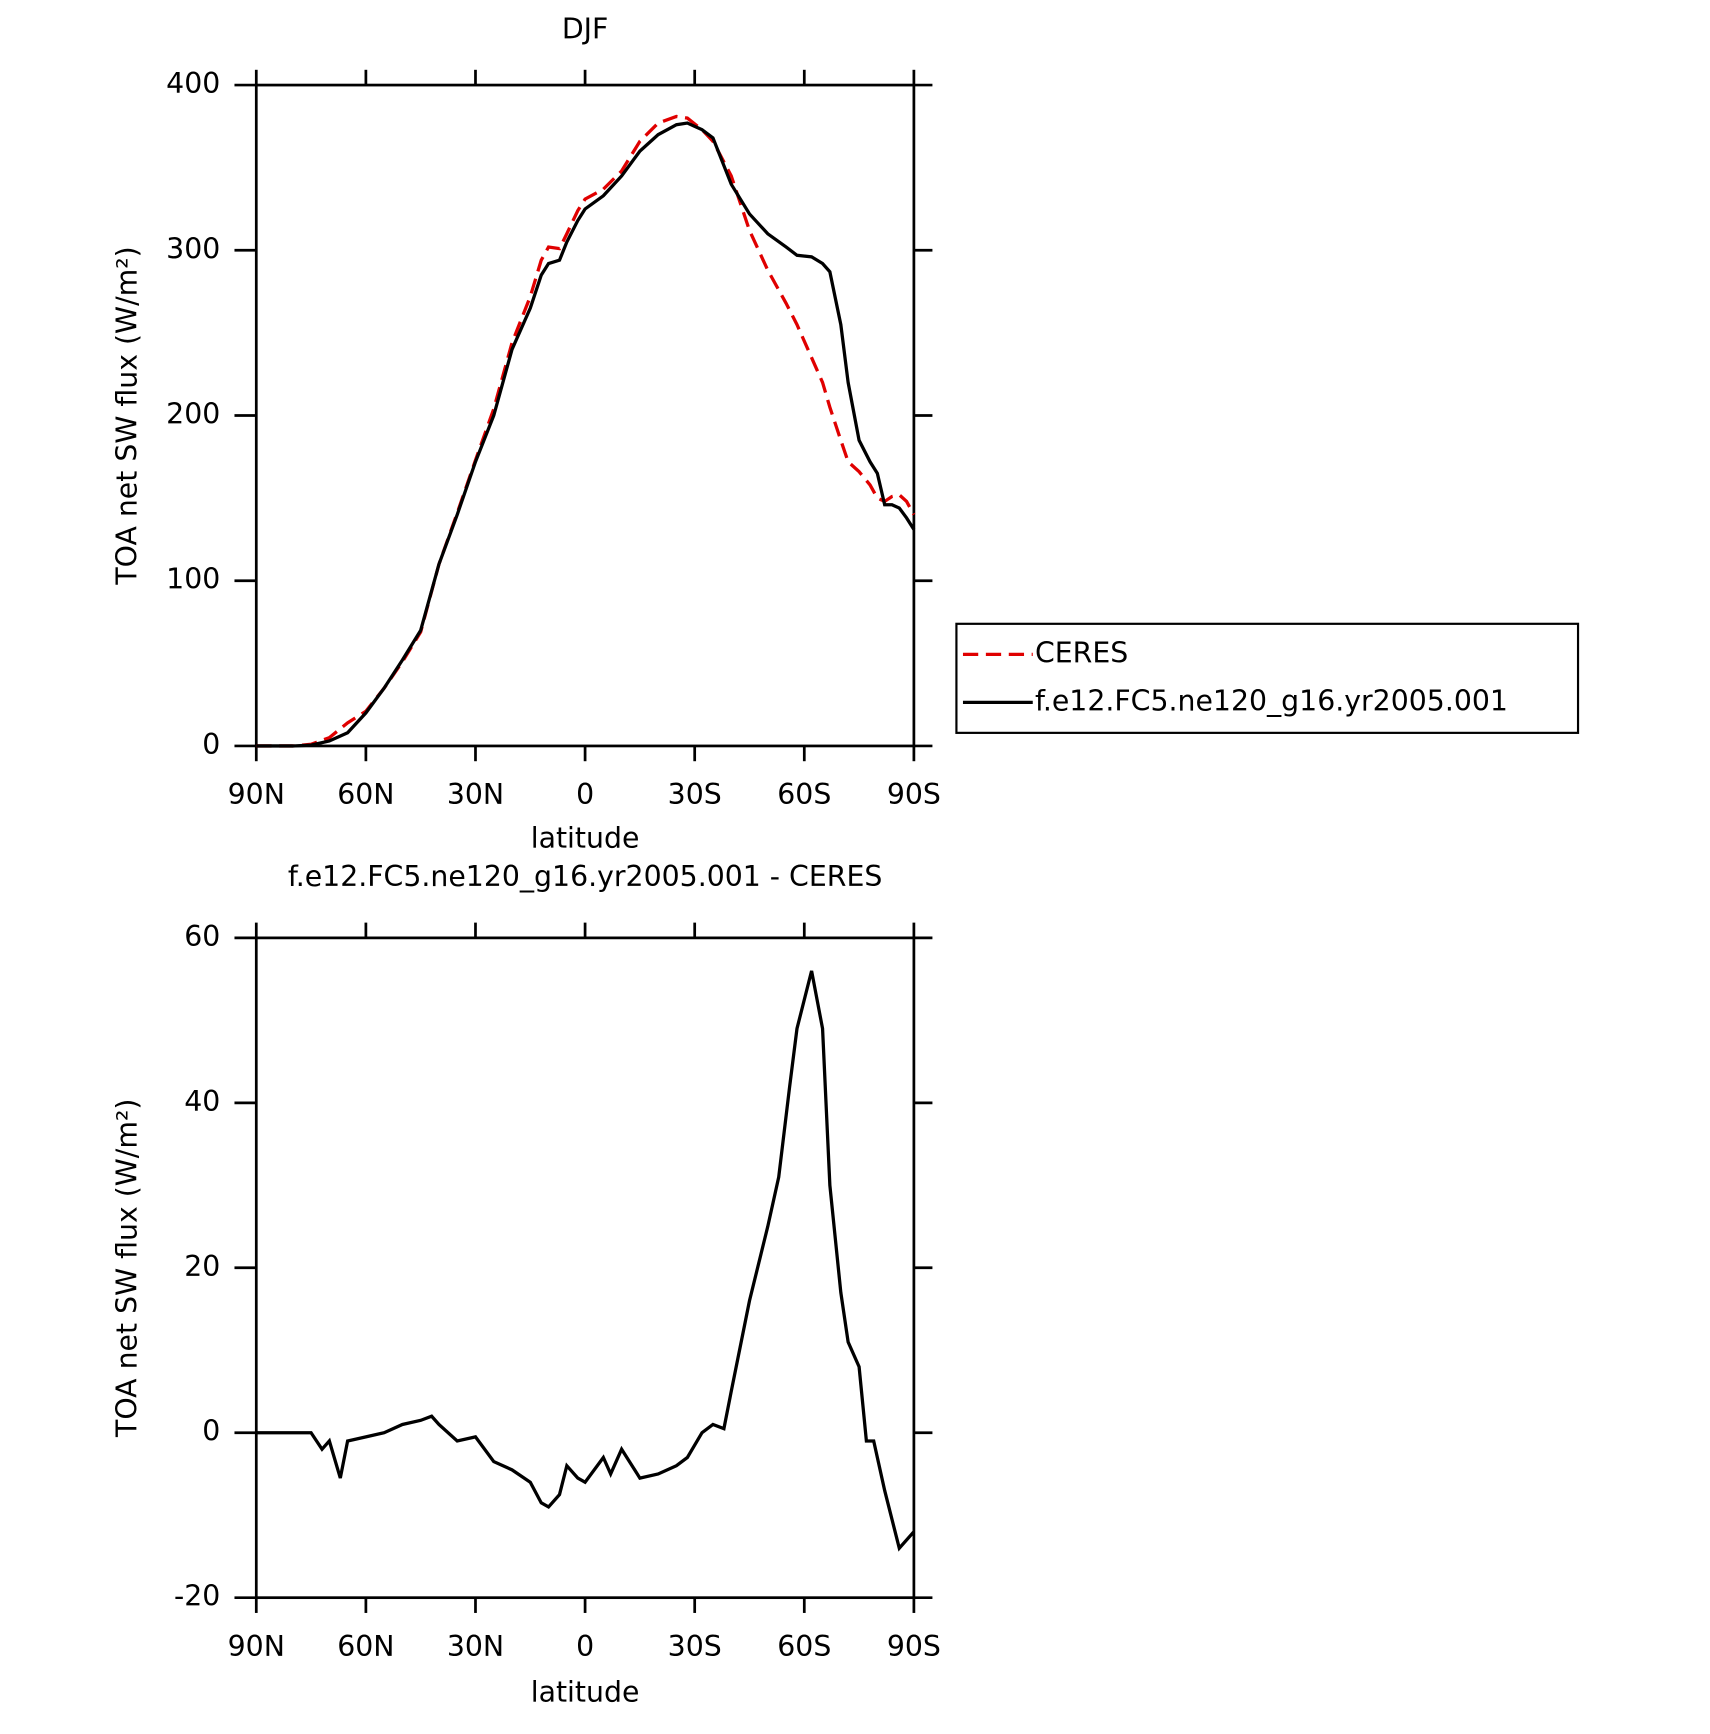  Describe the element at coordinates (202, 1266) in the screenshot. I see `y-tick-label: 20` at that location.